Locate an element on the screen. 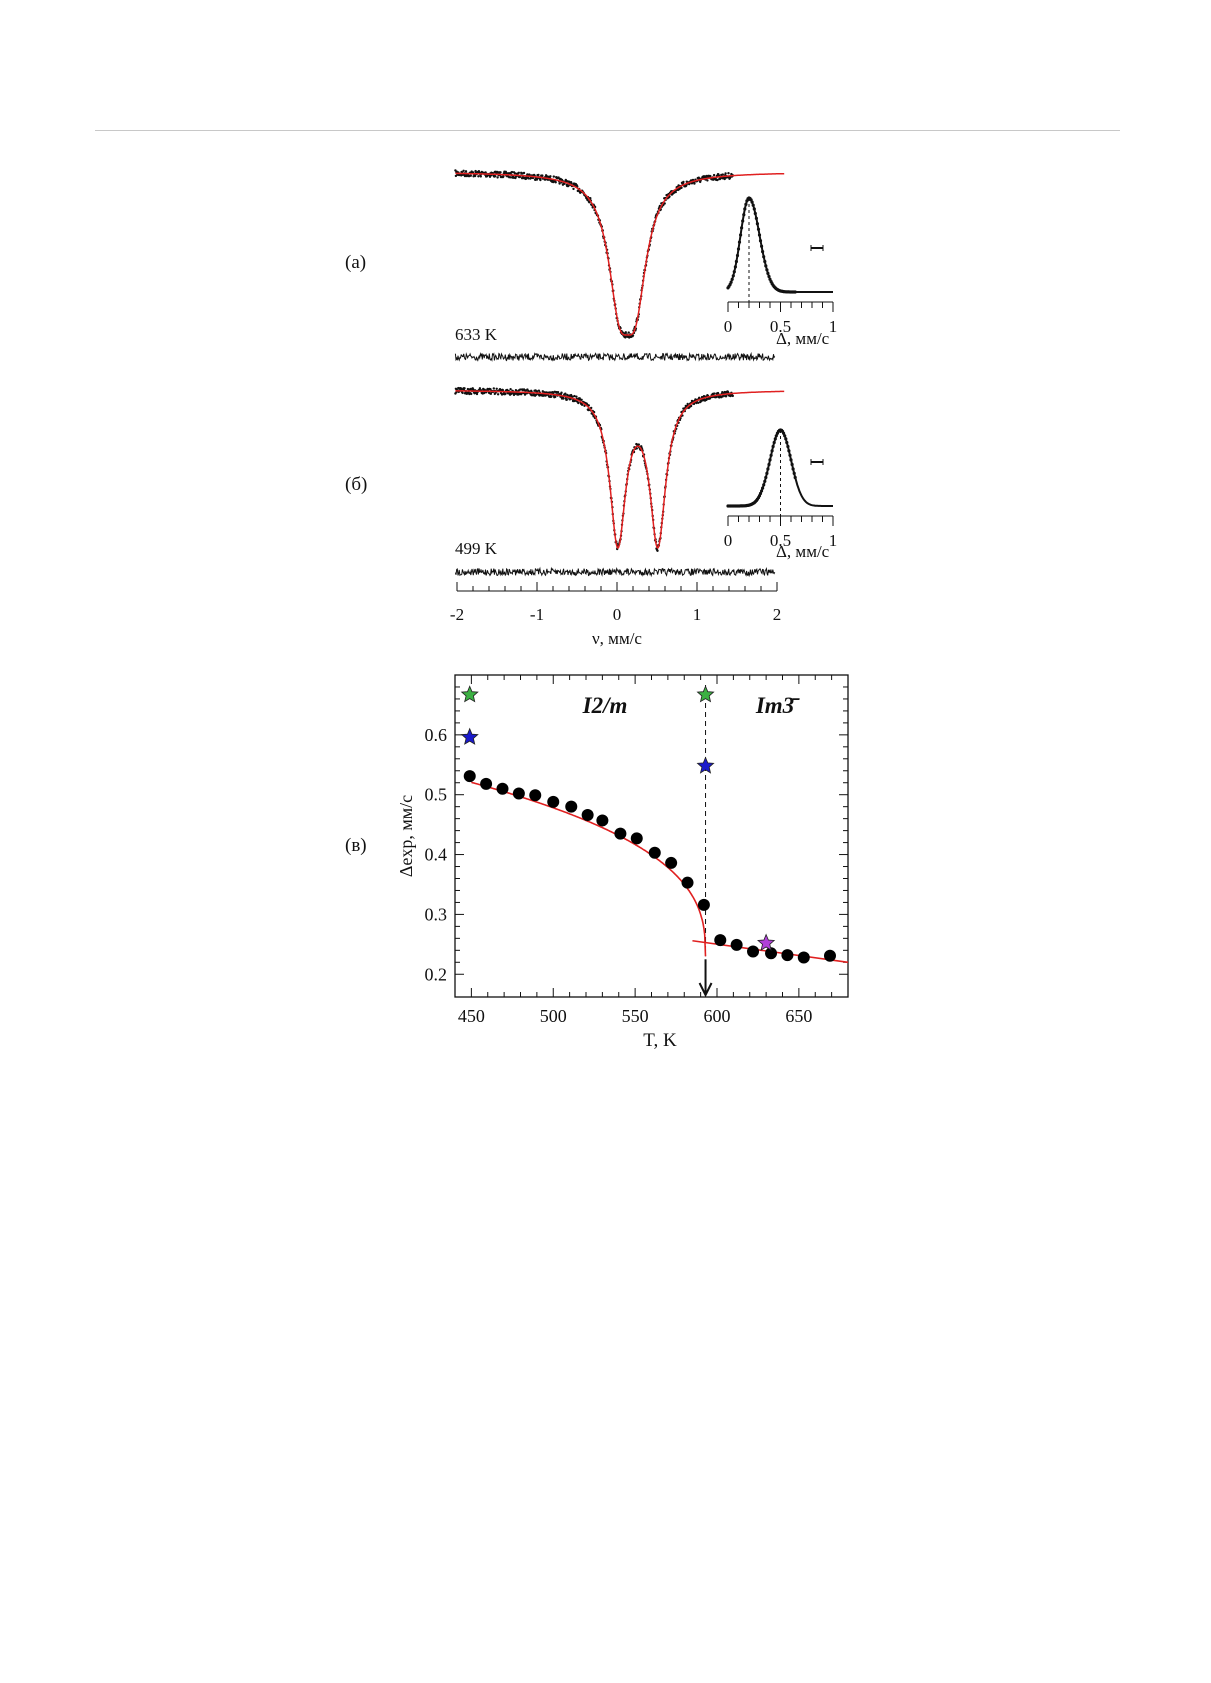  phase-label-low: I2/m is located at coordinates (605, 705).